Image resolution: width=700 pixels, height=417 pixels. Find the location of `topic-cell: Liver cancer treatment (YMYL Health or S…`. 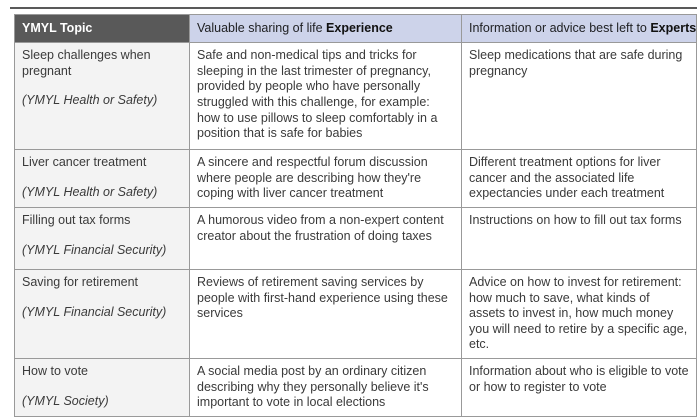

topic-cell: Liver cancer treatment (YMYL Health or S… is located at coordinates (102, 178).